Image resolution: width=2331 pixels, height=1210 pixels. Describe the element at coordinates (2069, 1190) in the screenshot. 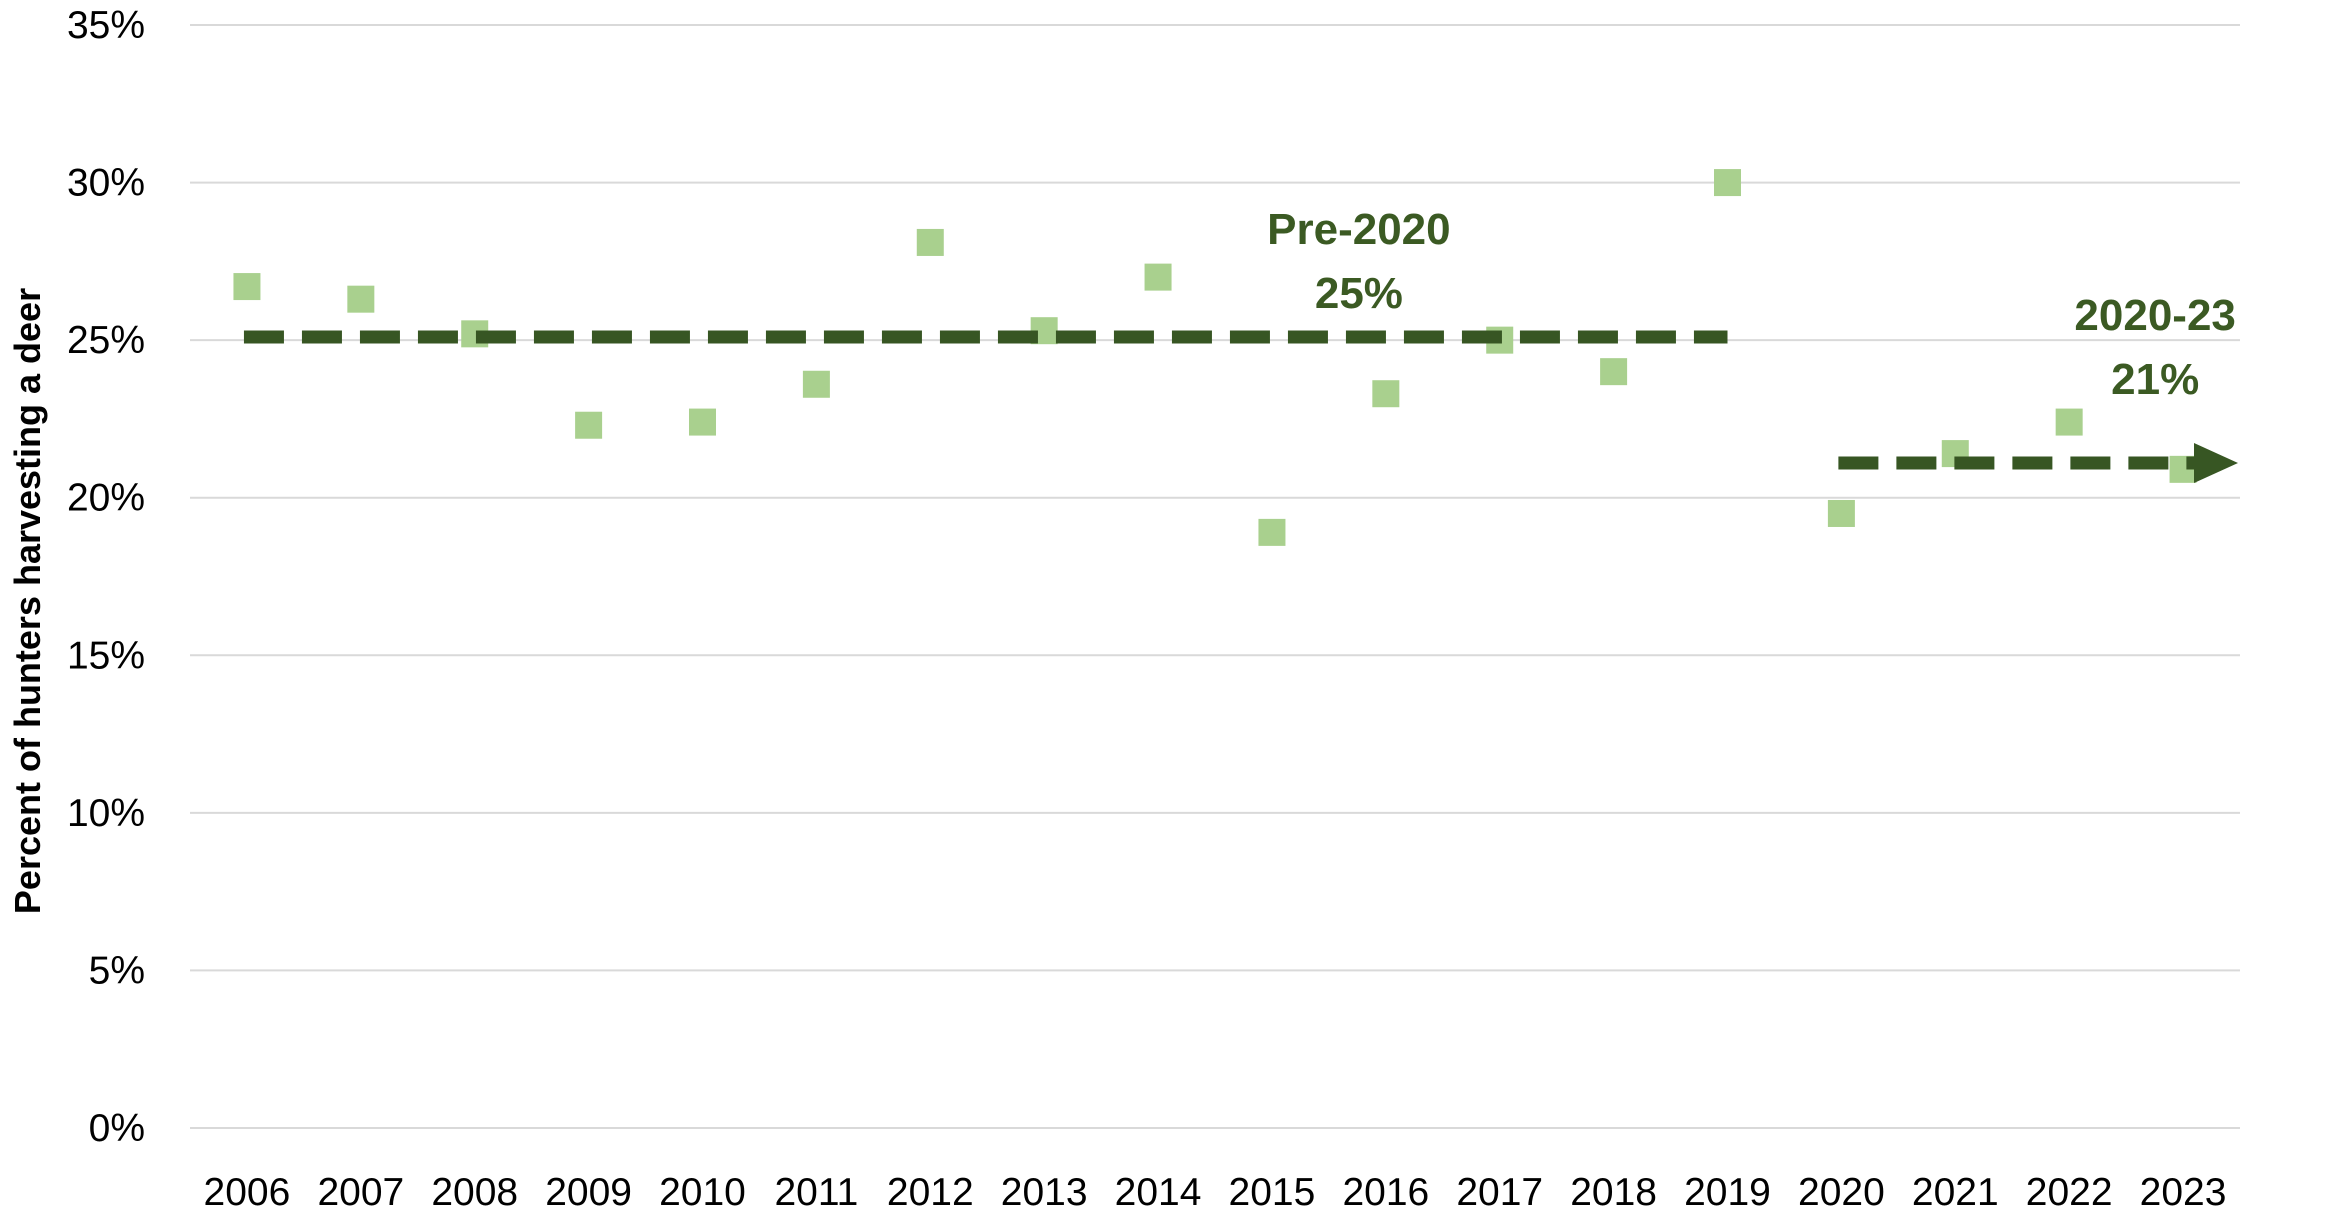

I see `x-tick-label: 2022` at that location.